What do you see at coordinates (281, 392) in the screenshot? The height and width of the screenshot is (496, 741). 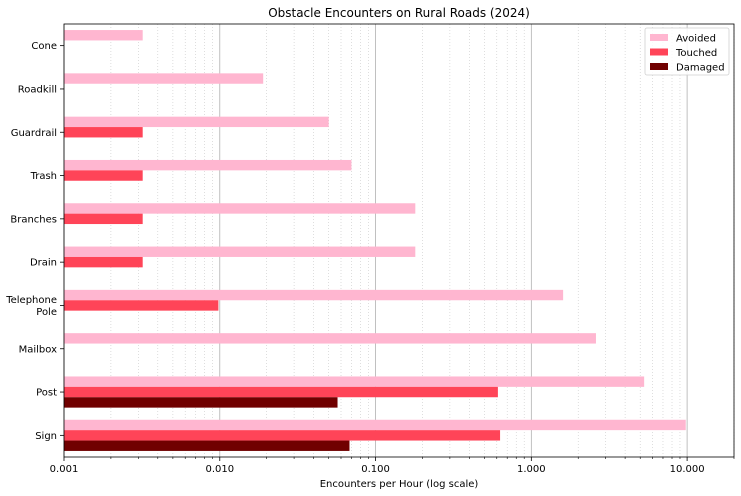 I see `bar-touched-post` at bounding box center [281, 392].